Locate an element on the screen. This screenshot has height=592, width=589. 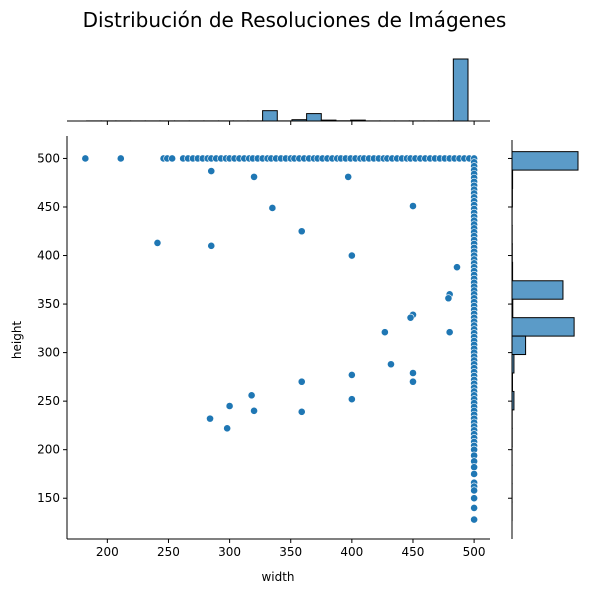
y-tick-label: 500 is located at coordinates (48, 158).